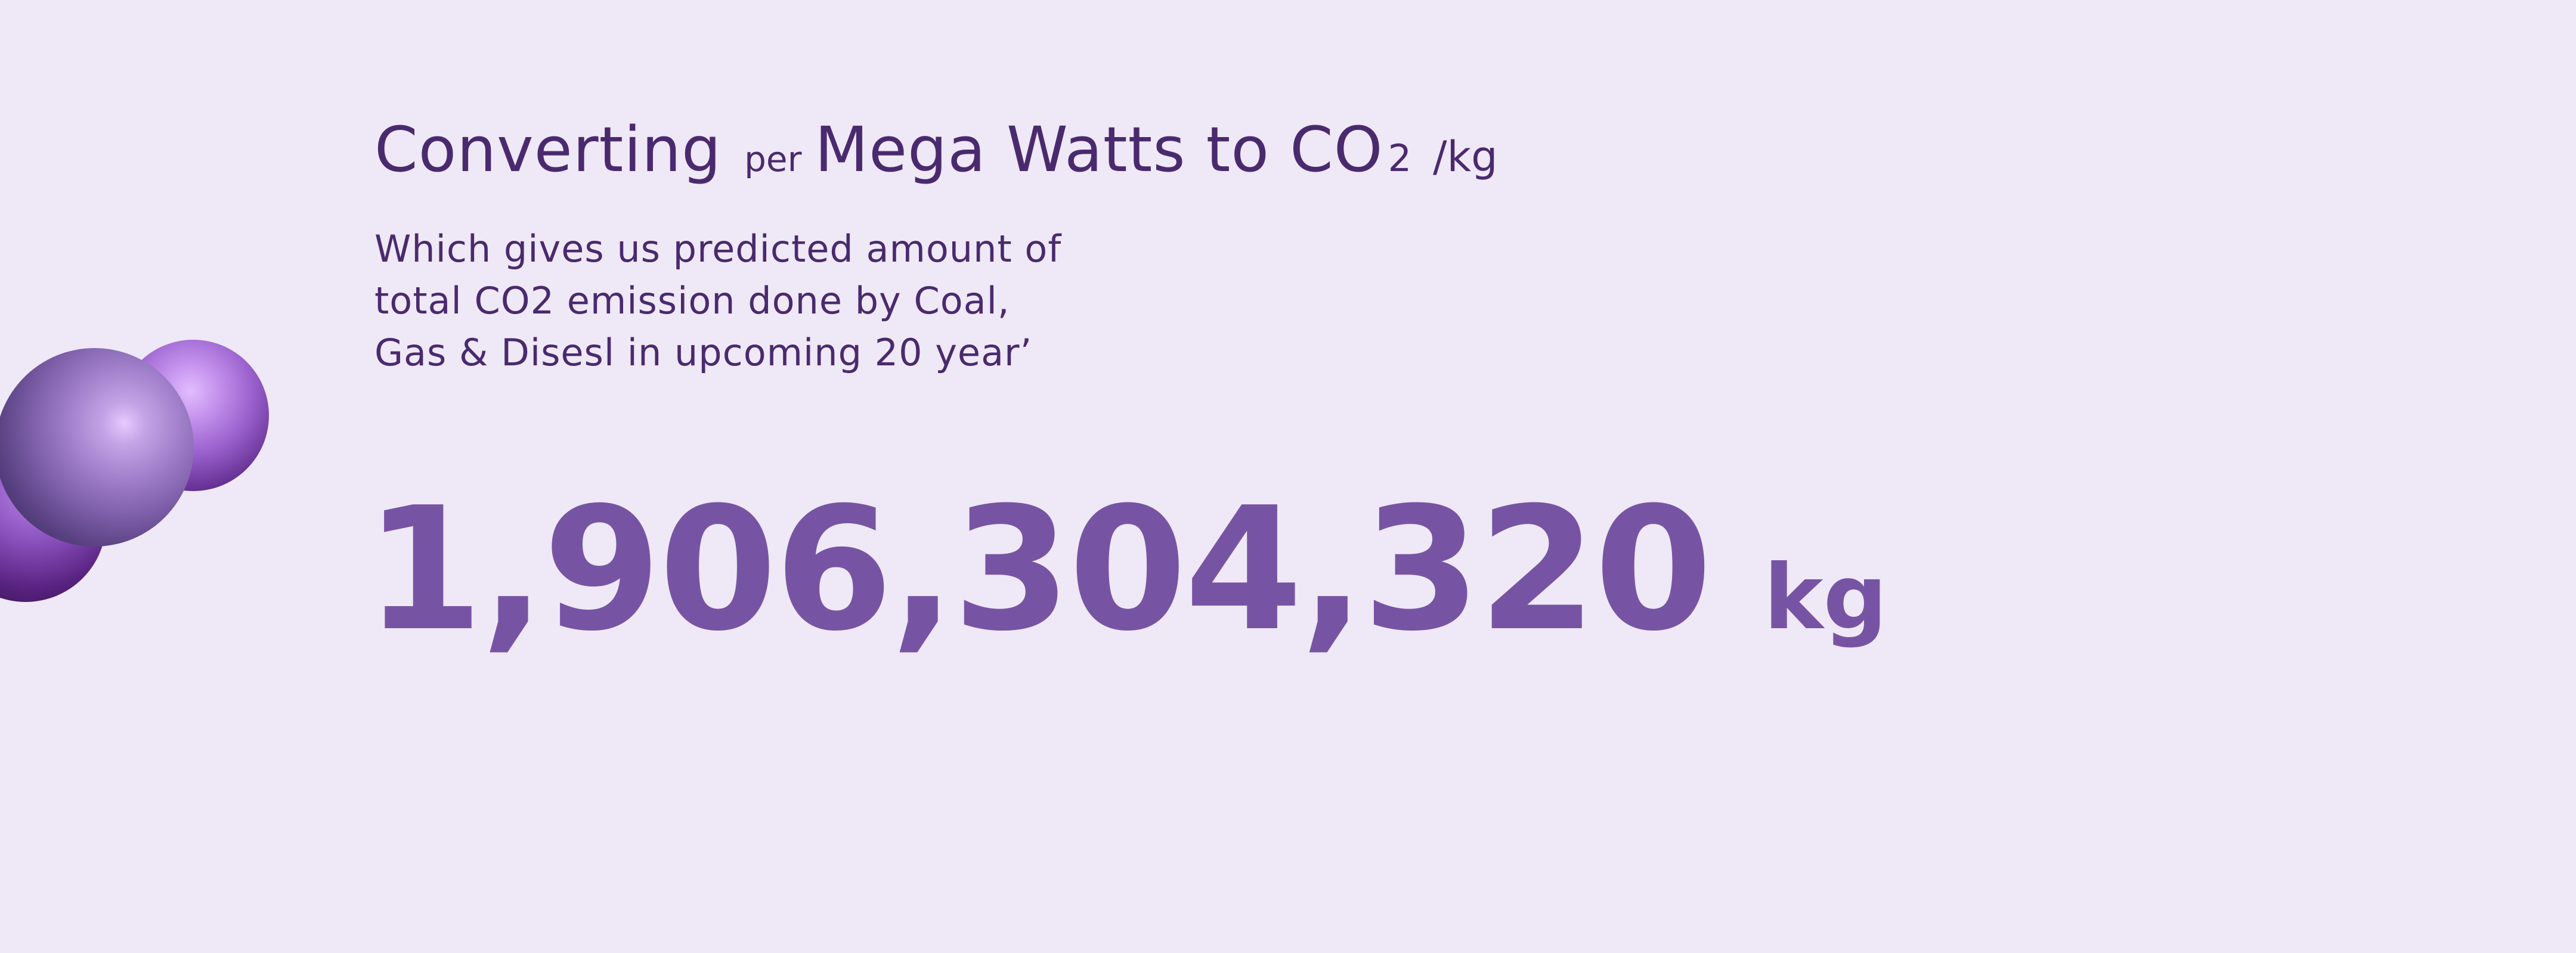 Image resolution: width=2576 pixels, height=953 pixels. I want to click on description-line: Which gives us predicted amount of, so click(718, 249).